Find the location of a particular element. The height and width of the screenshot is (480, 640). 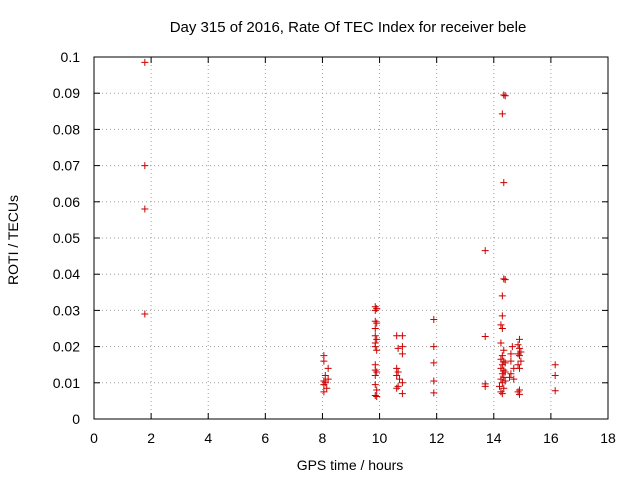

x-tick-label: 6 is located at coordinates (265, 438).